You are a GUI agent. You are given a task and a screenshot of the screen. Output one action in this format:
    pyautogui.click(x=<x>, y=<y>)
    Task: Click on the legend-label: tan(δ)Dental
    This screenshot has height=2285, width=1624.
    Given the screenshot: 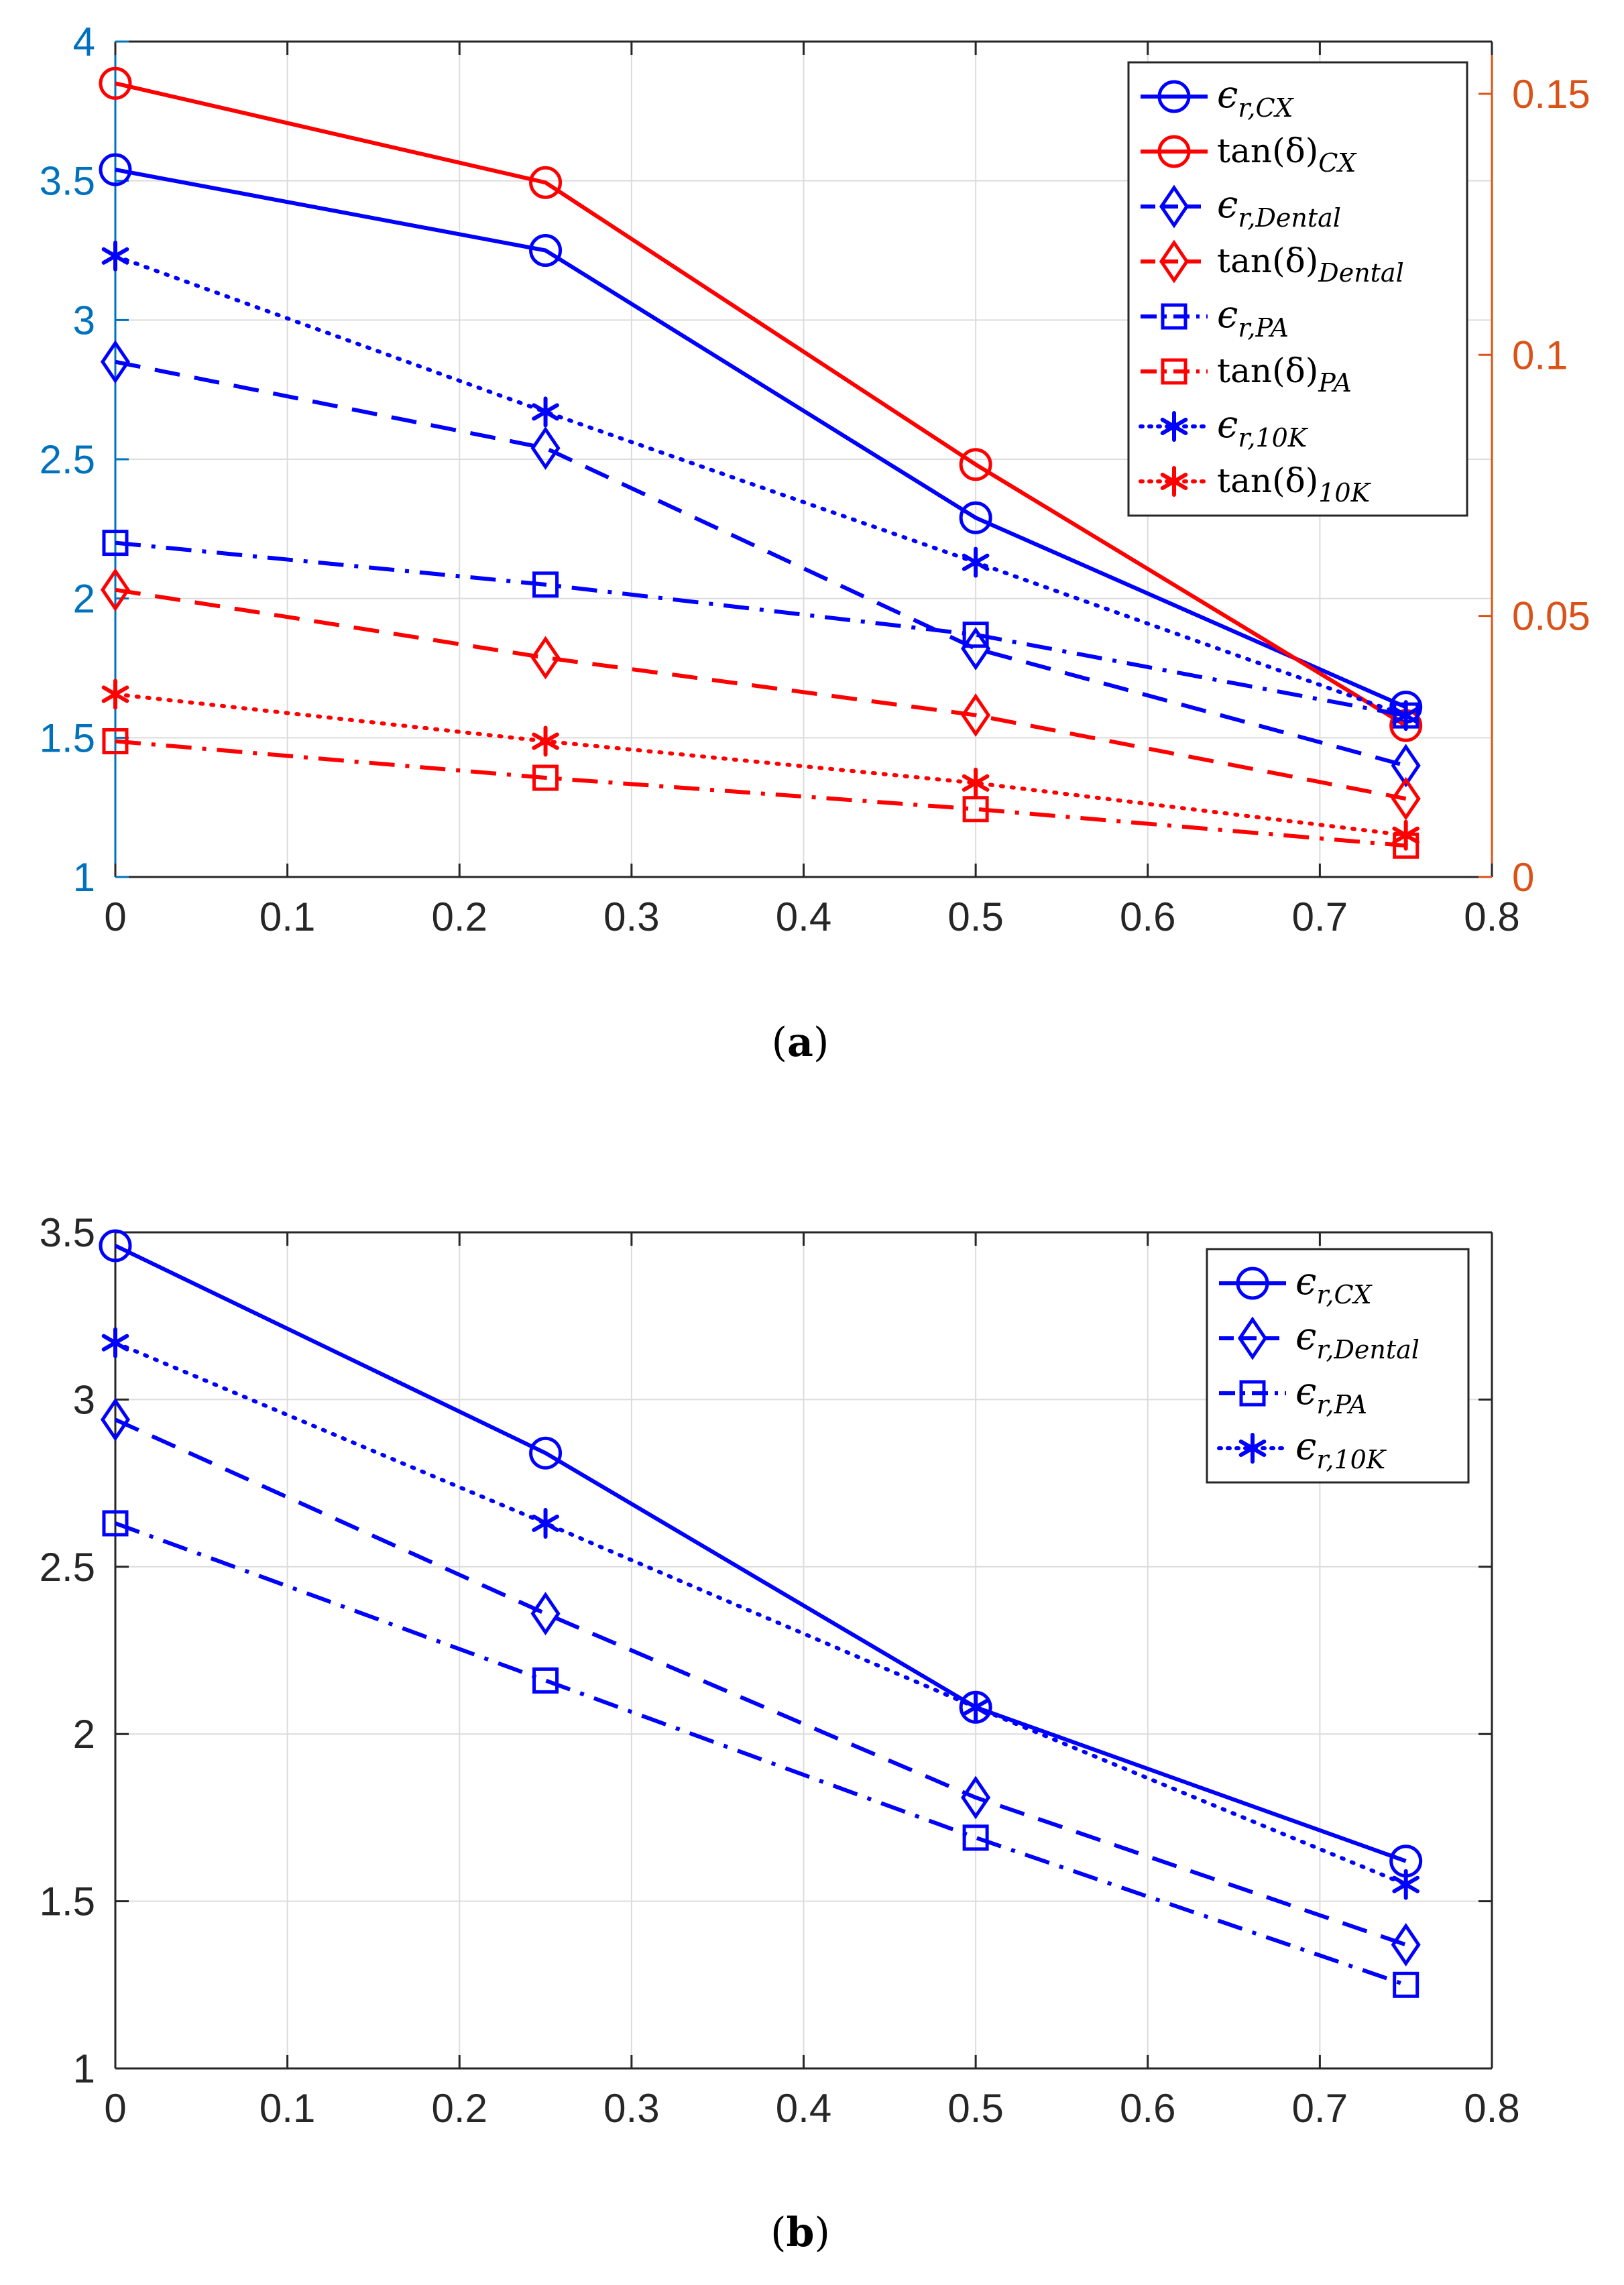 What is the action you would take?
    pyautogui.click(x=1310, y=264)
    